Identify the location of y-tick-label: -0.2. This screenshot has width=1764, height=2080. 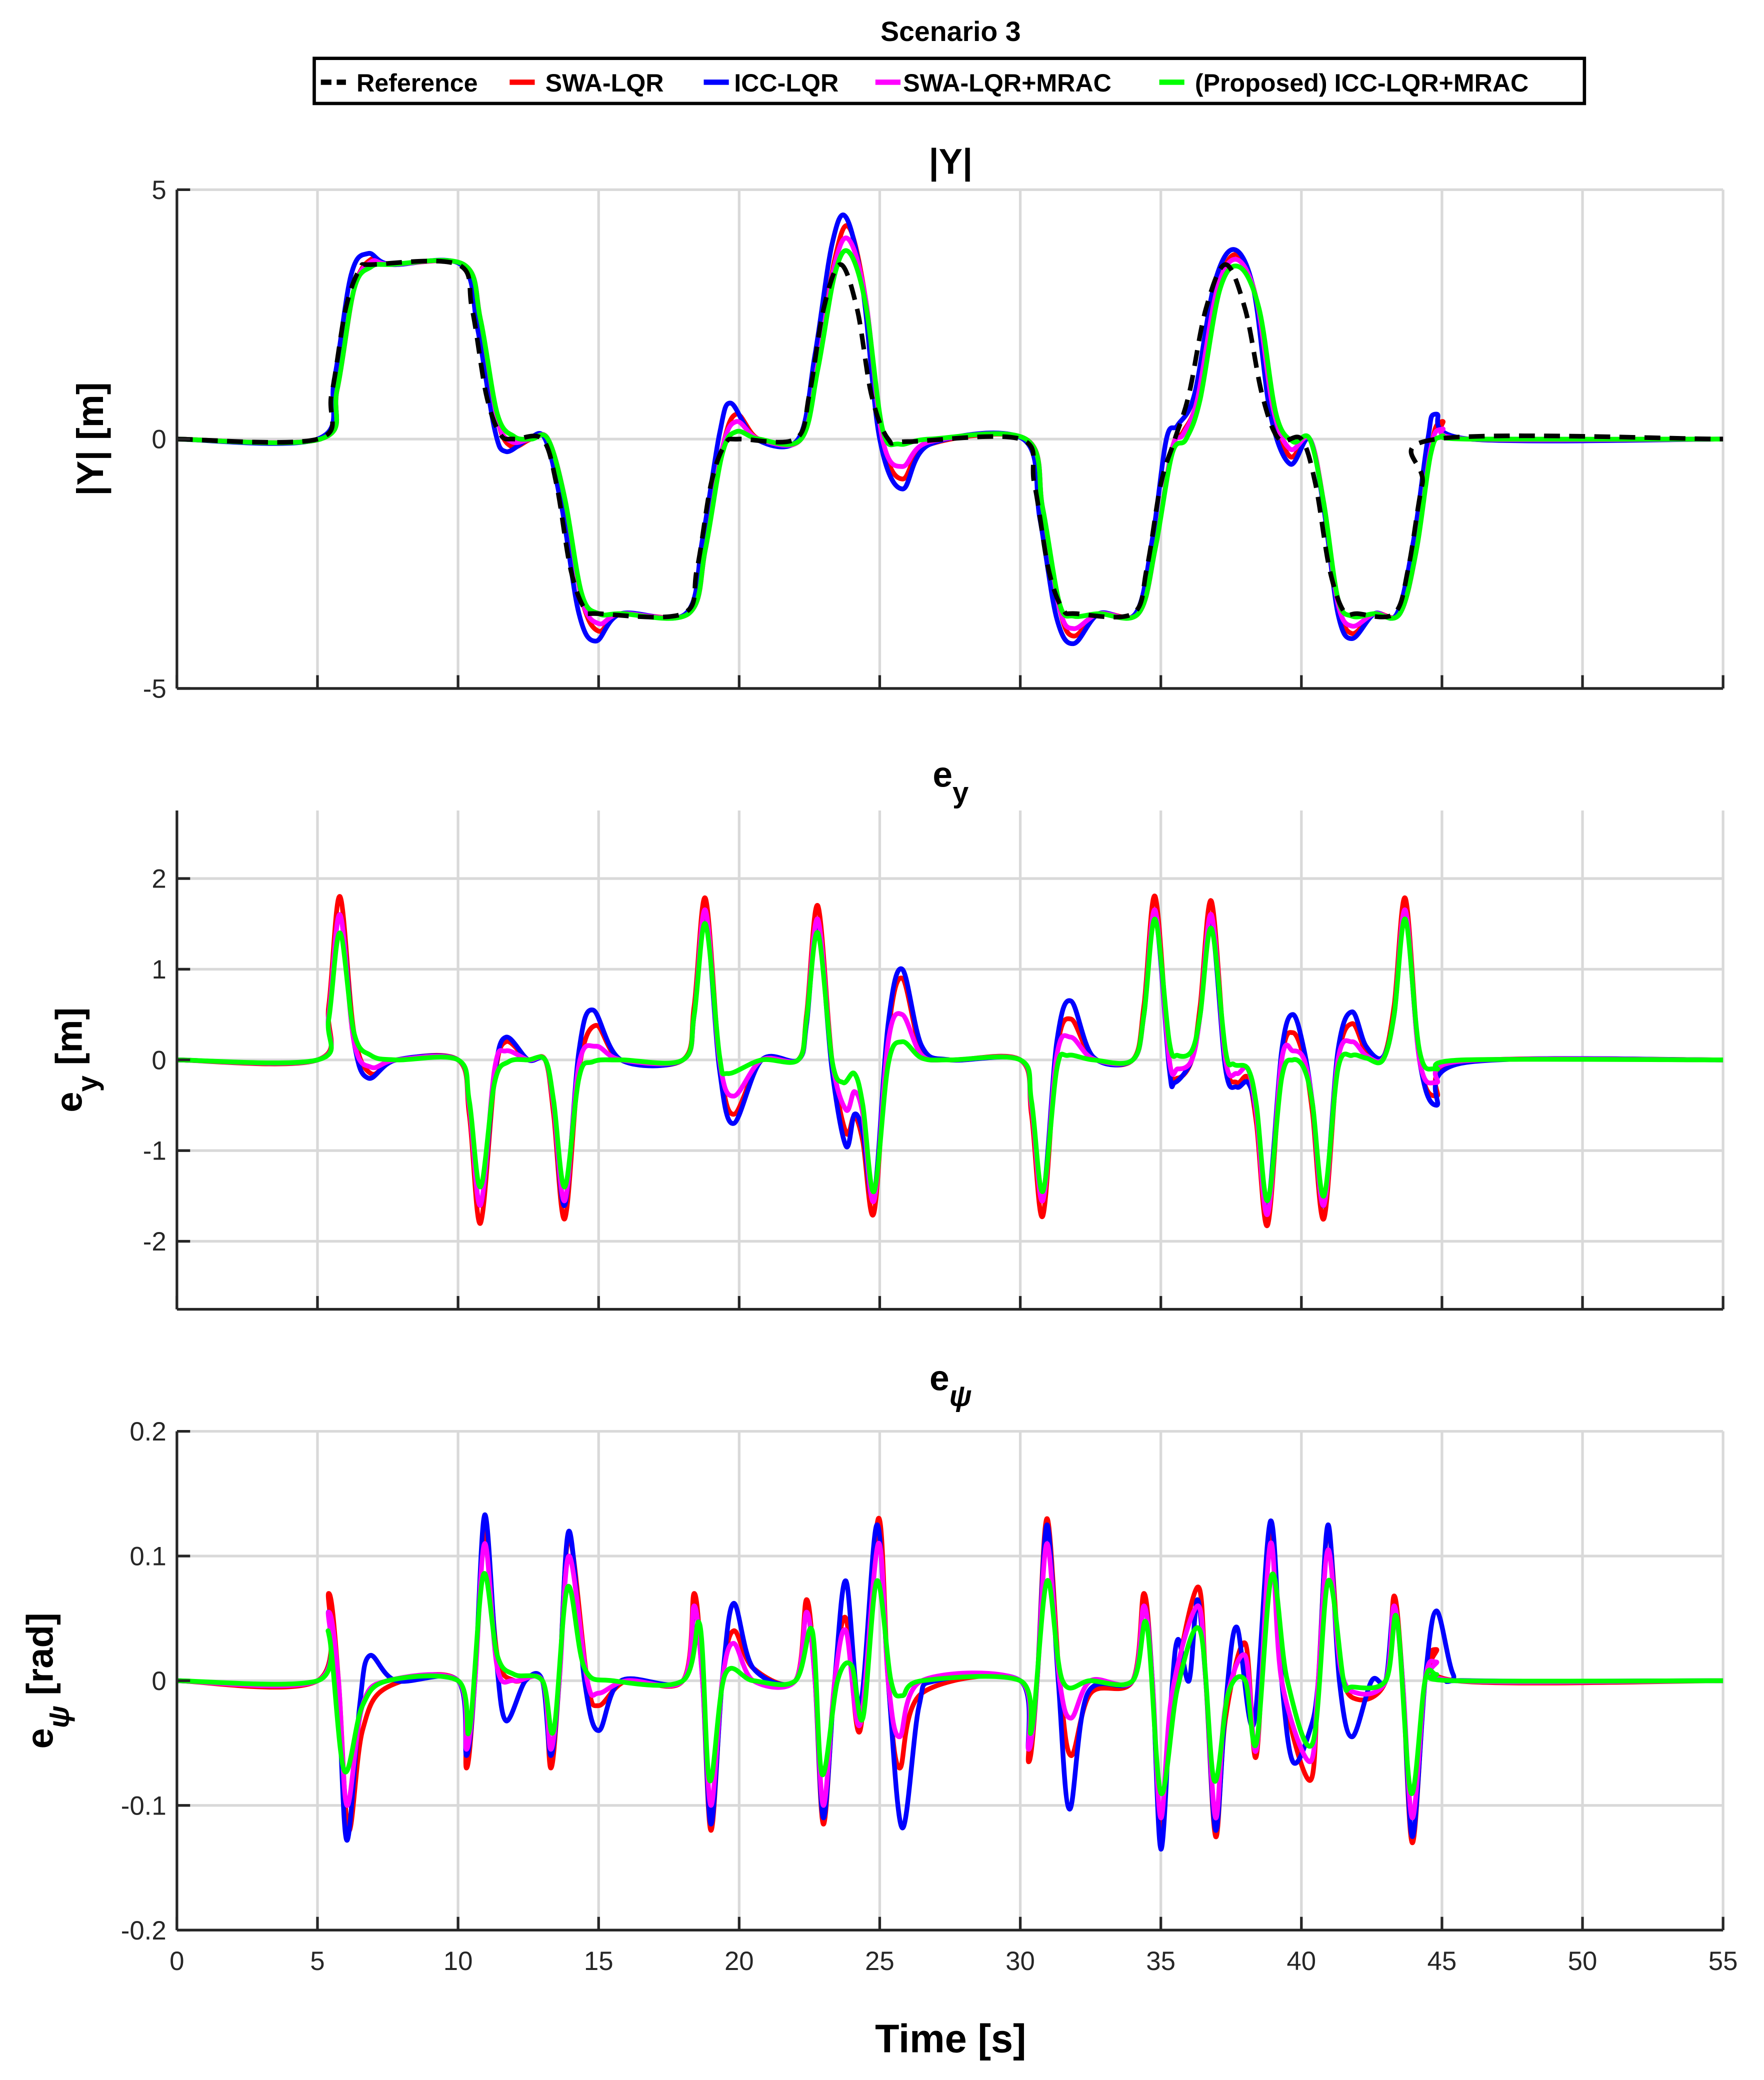
(143, 1931).